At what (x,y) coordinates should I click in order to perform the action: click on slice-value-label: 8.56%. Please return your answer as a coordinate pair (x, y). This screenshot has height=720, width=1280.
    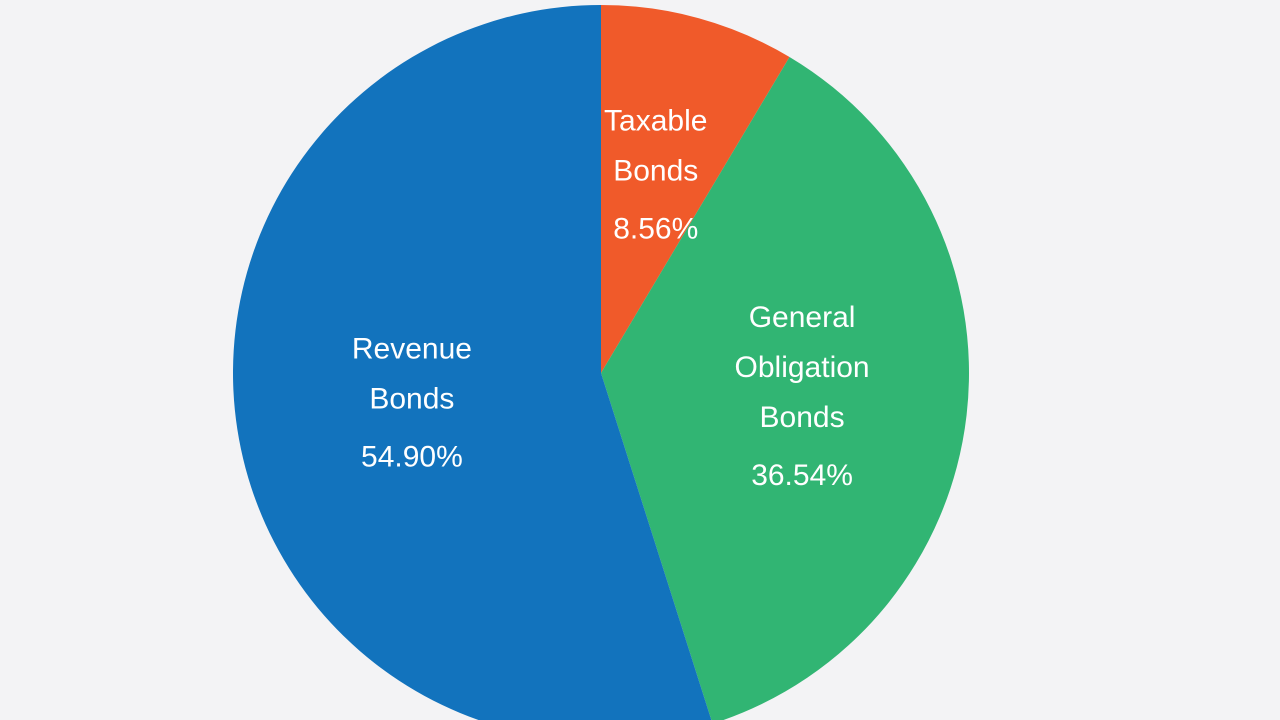
    Looking at the image, I should click on (655, 228).